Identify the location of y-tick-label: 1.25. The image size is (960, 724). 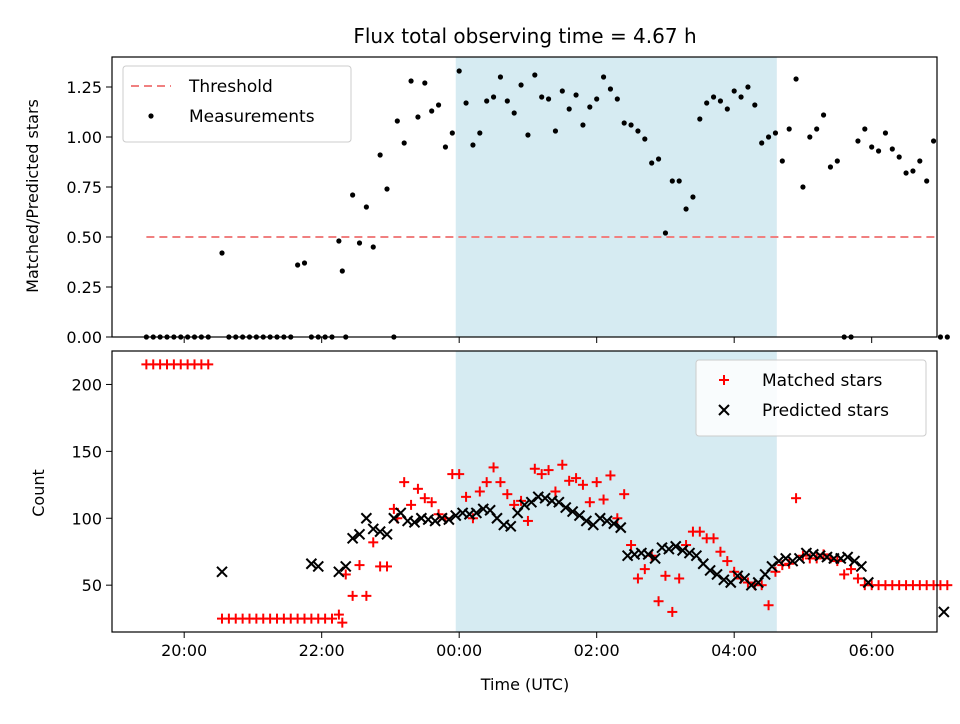
(84, 87).